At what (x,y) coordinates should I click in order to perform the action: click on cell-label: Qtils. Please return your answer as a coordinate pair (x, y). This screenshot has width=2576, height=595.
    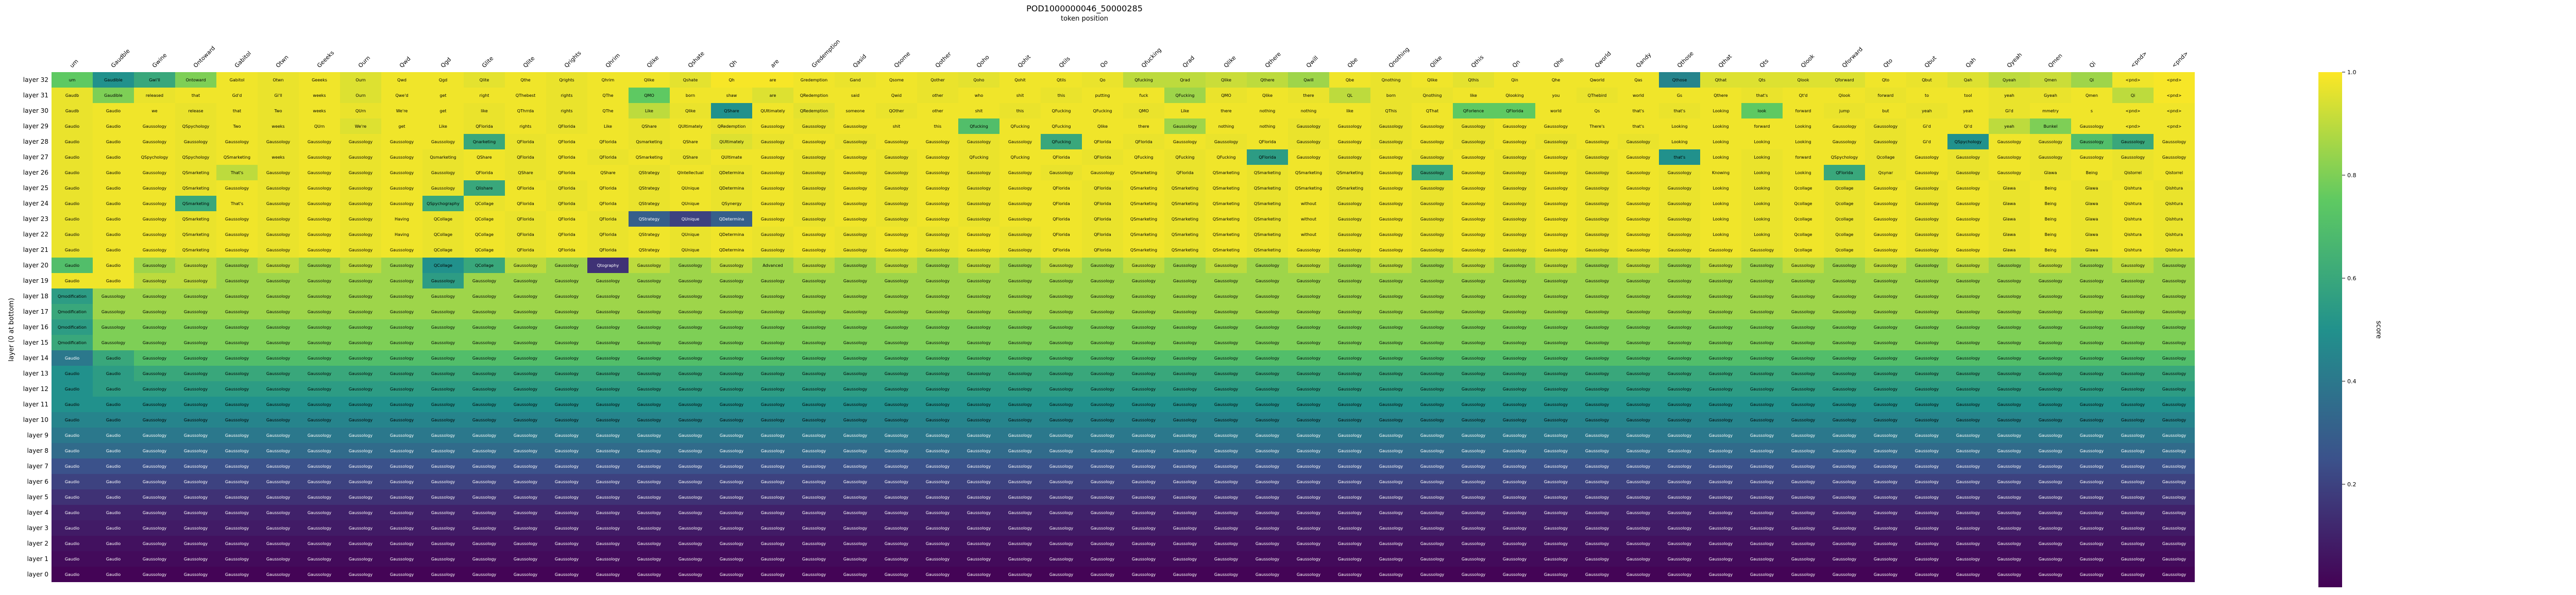
    Looking at the image, I should click on (1062, 80).